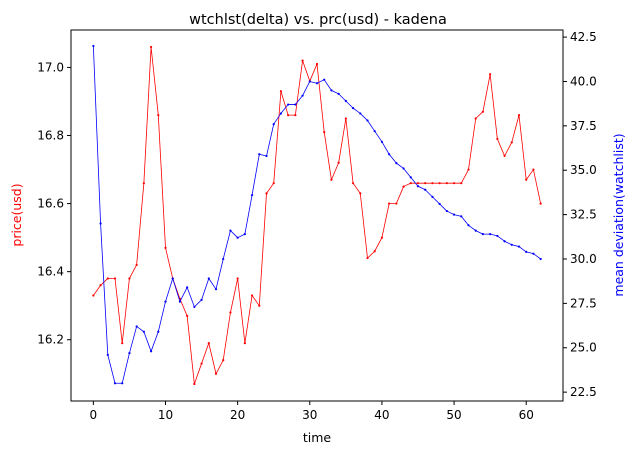  Describe the element at coordinates (237, 415) in the screenshot. I see `x-tick-label: 20` at that location.